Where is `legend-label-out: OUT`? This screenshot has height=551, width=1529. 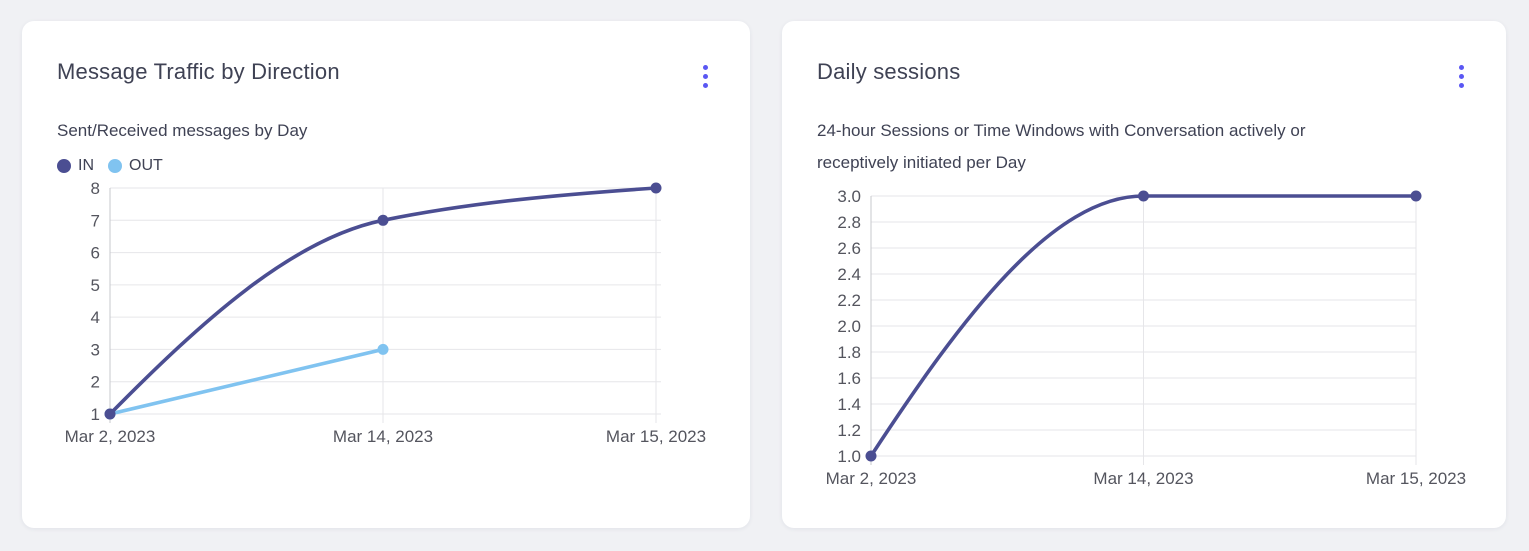 legend-label-out: OUT is located at coordinates (146, 165).